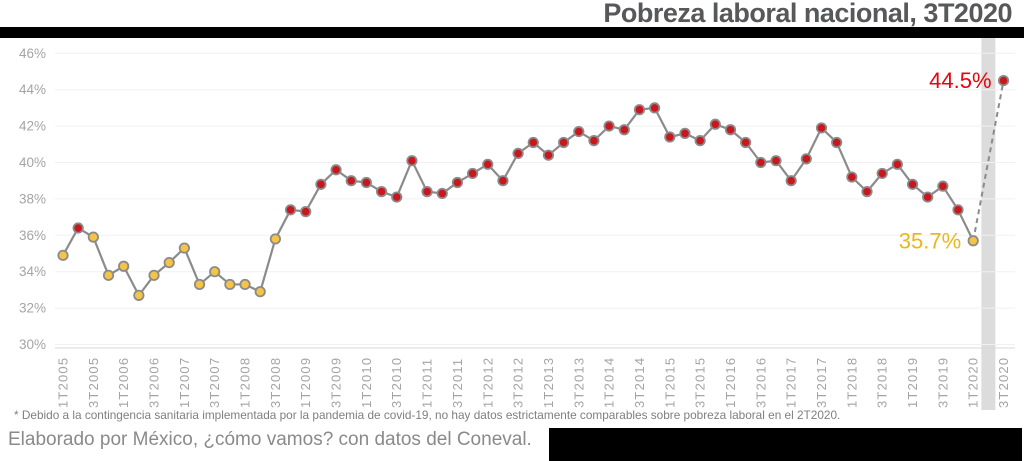 This screenshot has height=461, width=1024. Describe the element at coordinates (760, 382) in the screenshot. I see `x-axis-label: 3T2016` at that location.